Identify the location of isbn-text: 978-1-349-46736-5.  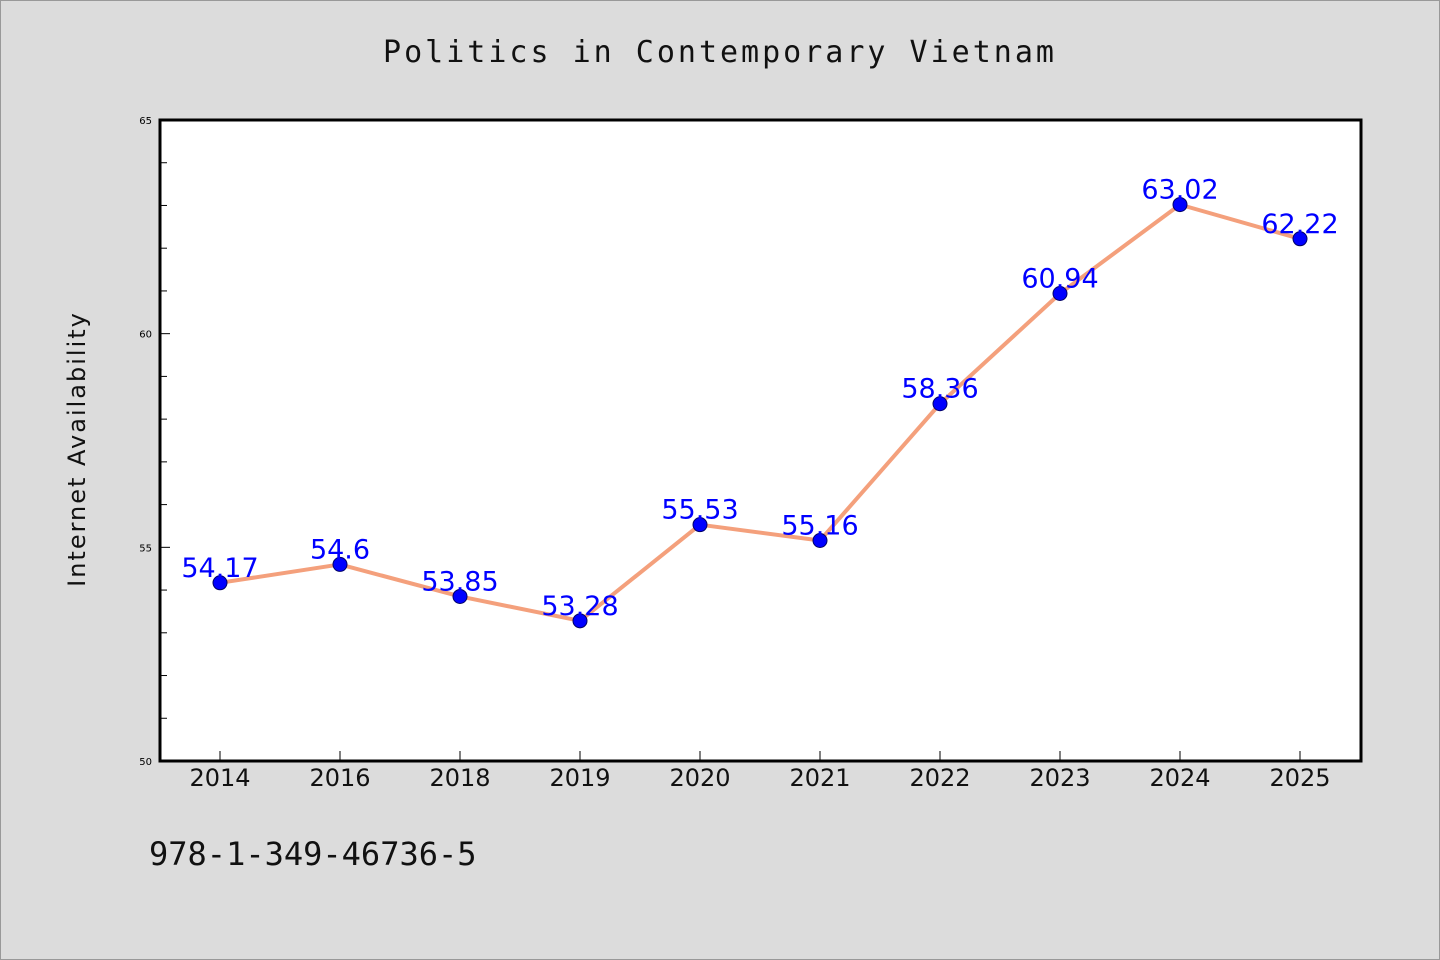
(313, 854).